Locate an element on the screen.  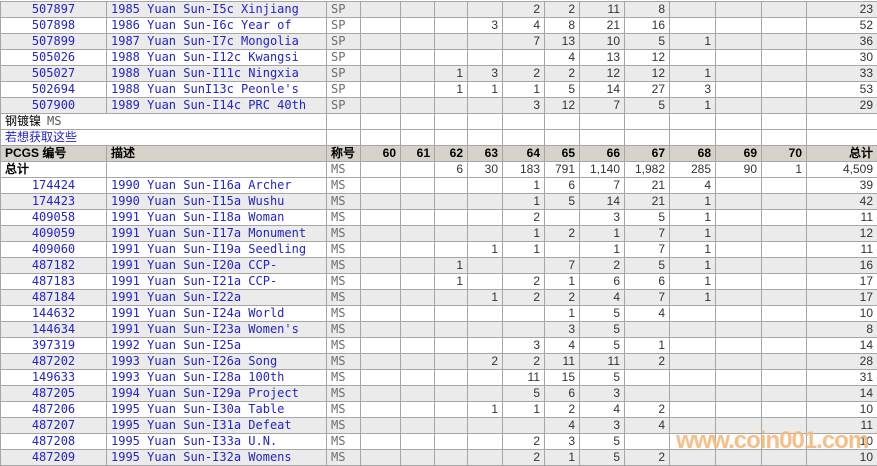
grade-total-cell-66: 1,140 is located at coordinates (602, 169).